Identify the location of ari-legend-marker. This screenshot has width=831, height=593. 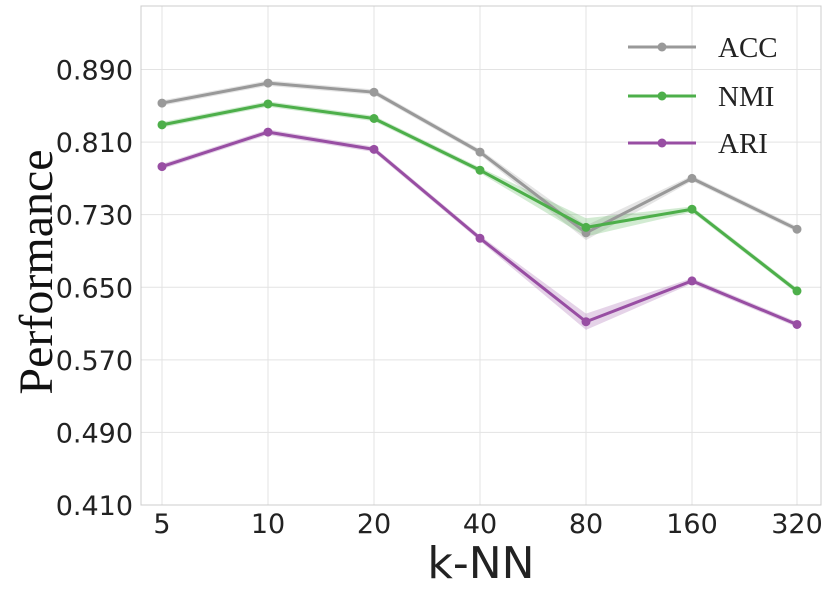
(662, 143).